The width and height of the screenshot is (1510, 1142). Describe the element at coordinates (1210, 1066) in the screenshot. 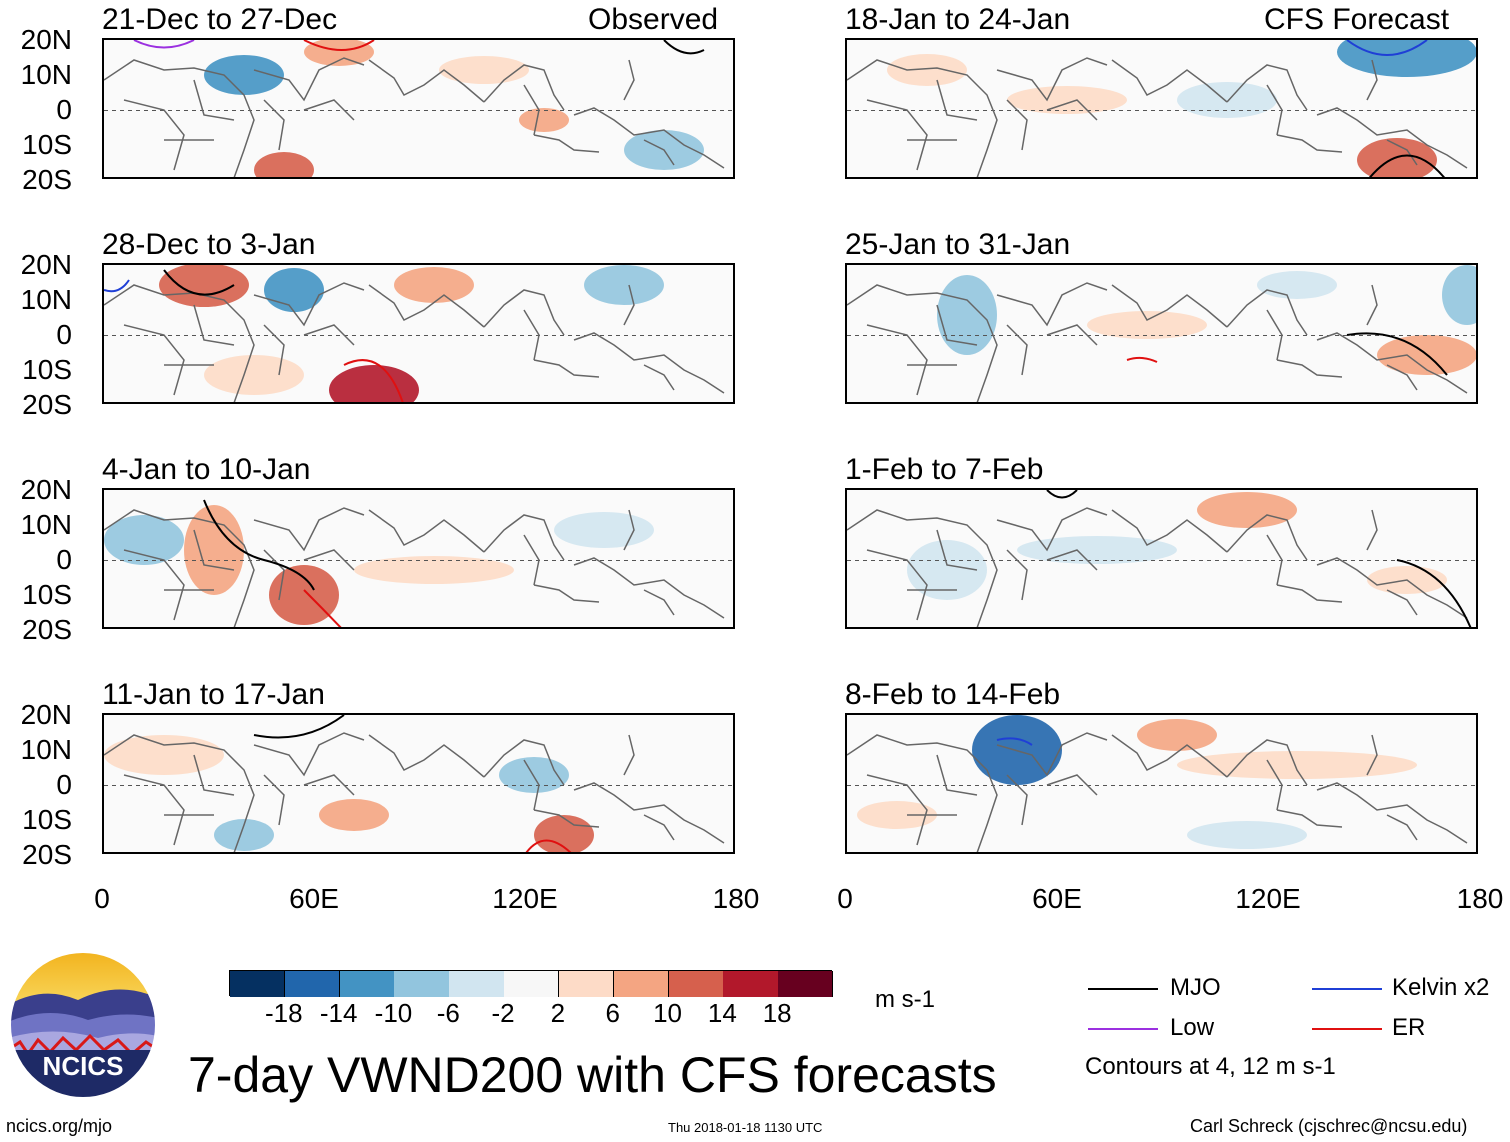

I see `legend-contours-note: Contours at 4, 12 m s-1` at that location.